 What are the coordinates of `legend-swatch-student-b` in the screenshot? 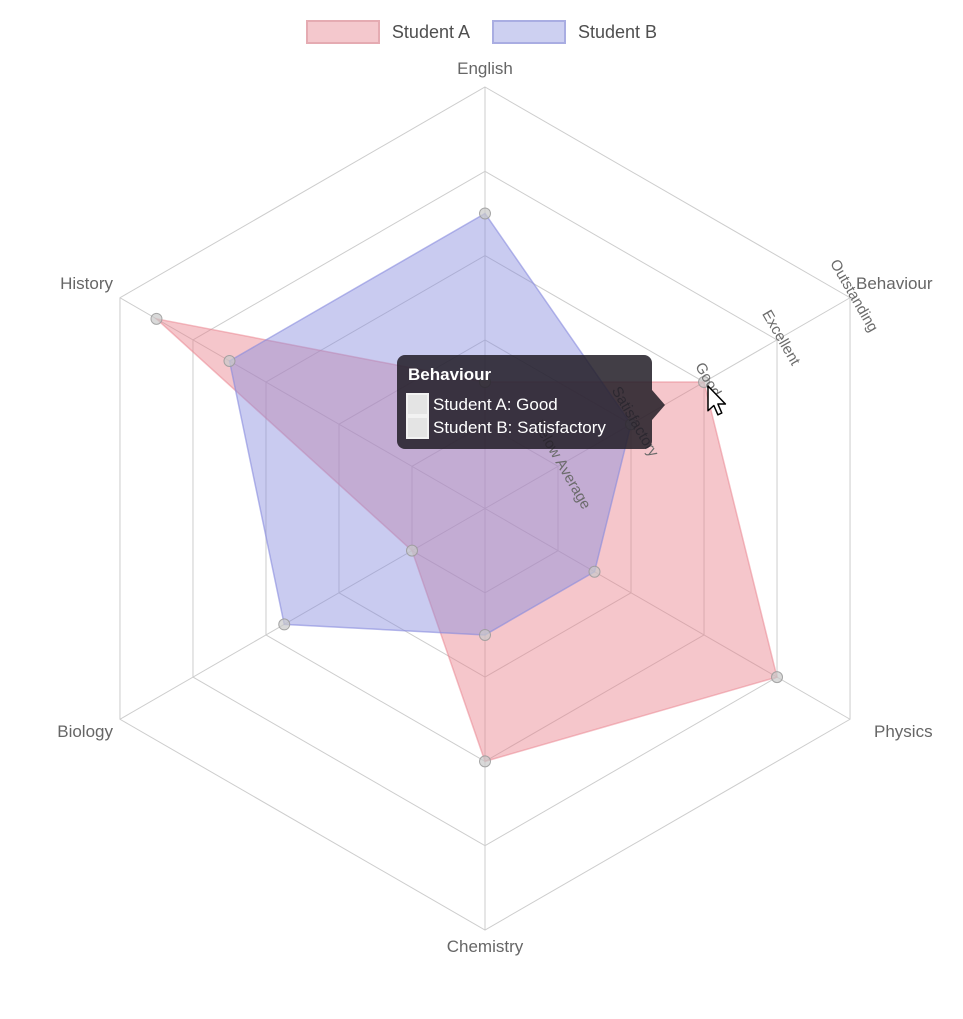 It's located at (529, 32).